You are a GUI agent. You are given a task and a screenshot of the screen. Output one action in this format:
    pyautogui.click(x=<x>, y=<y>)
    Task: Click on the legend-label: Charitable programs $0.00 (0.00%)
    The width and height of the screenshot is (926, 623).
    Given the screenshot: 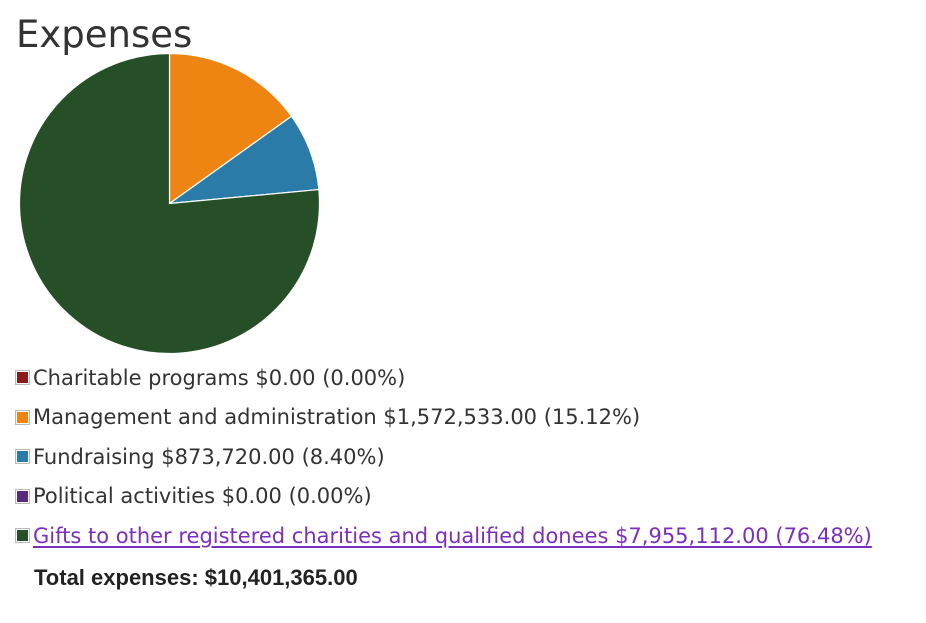 What is the action you would take?
    pyautogui.click(x=219, y=377)
    